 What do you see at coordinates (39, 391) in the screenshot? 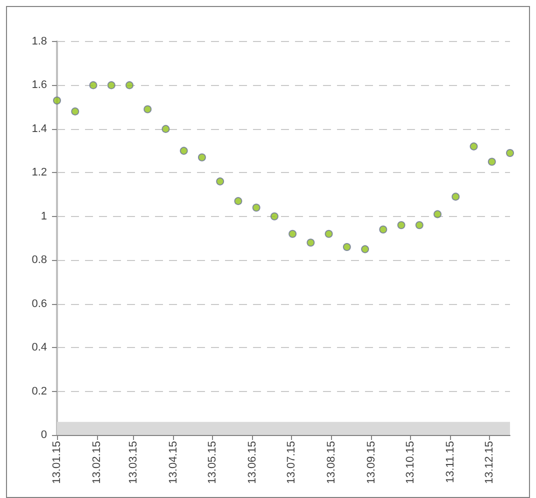
I see `y-tick-label: 0.2` at bounding box center [39, 391].